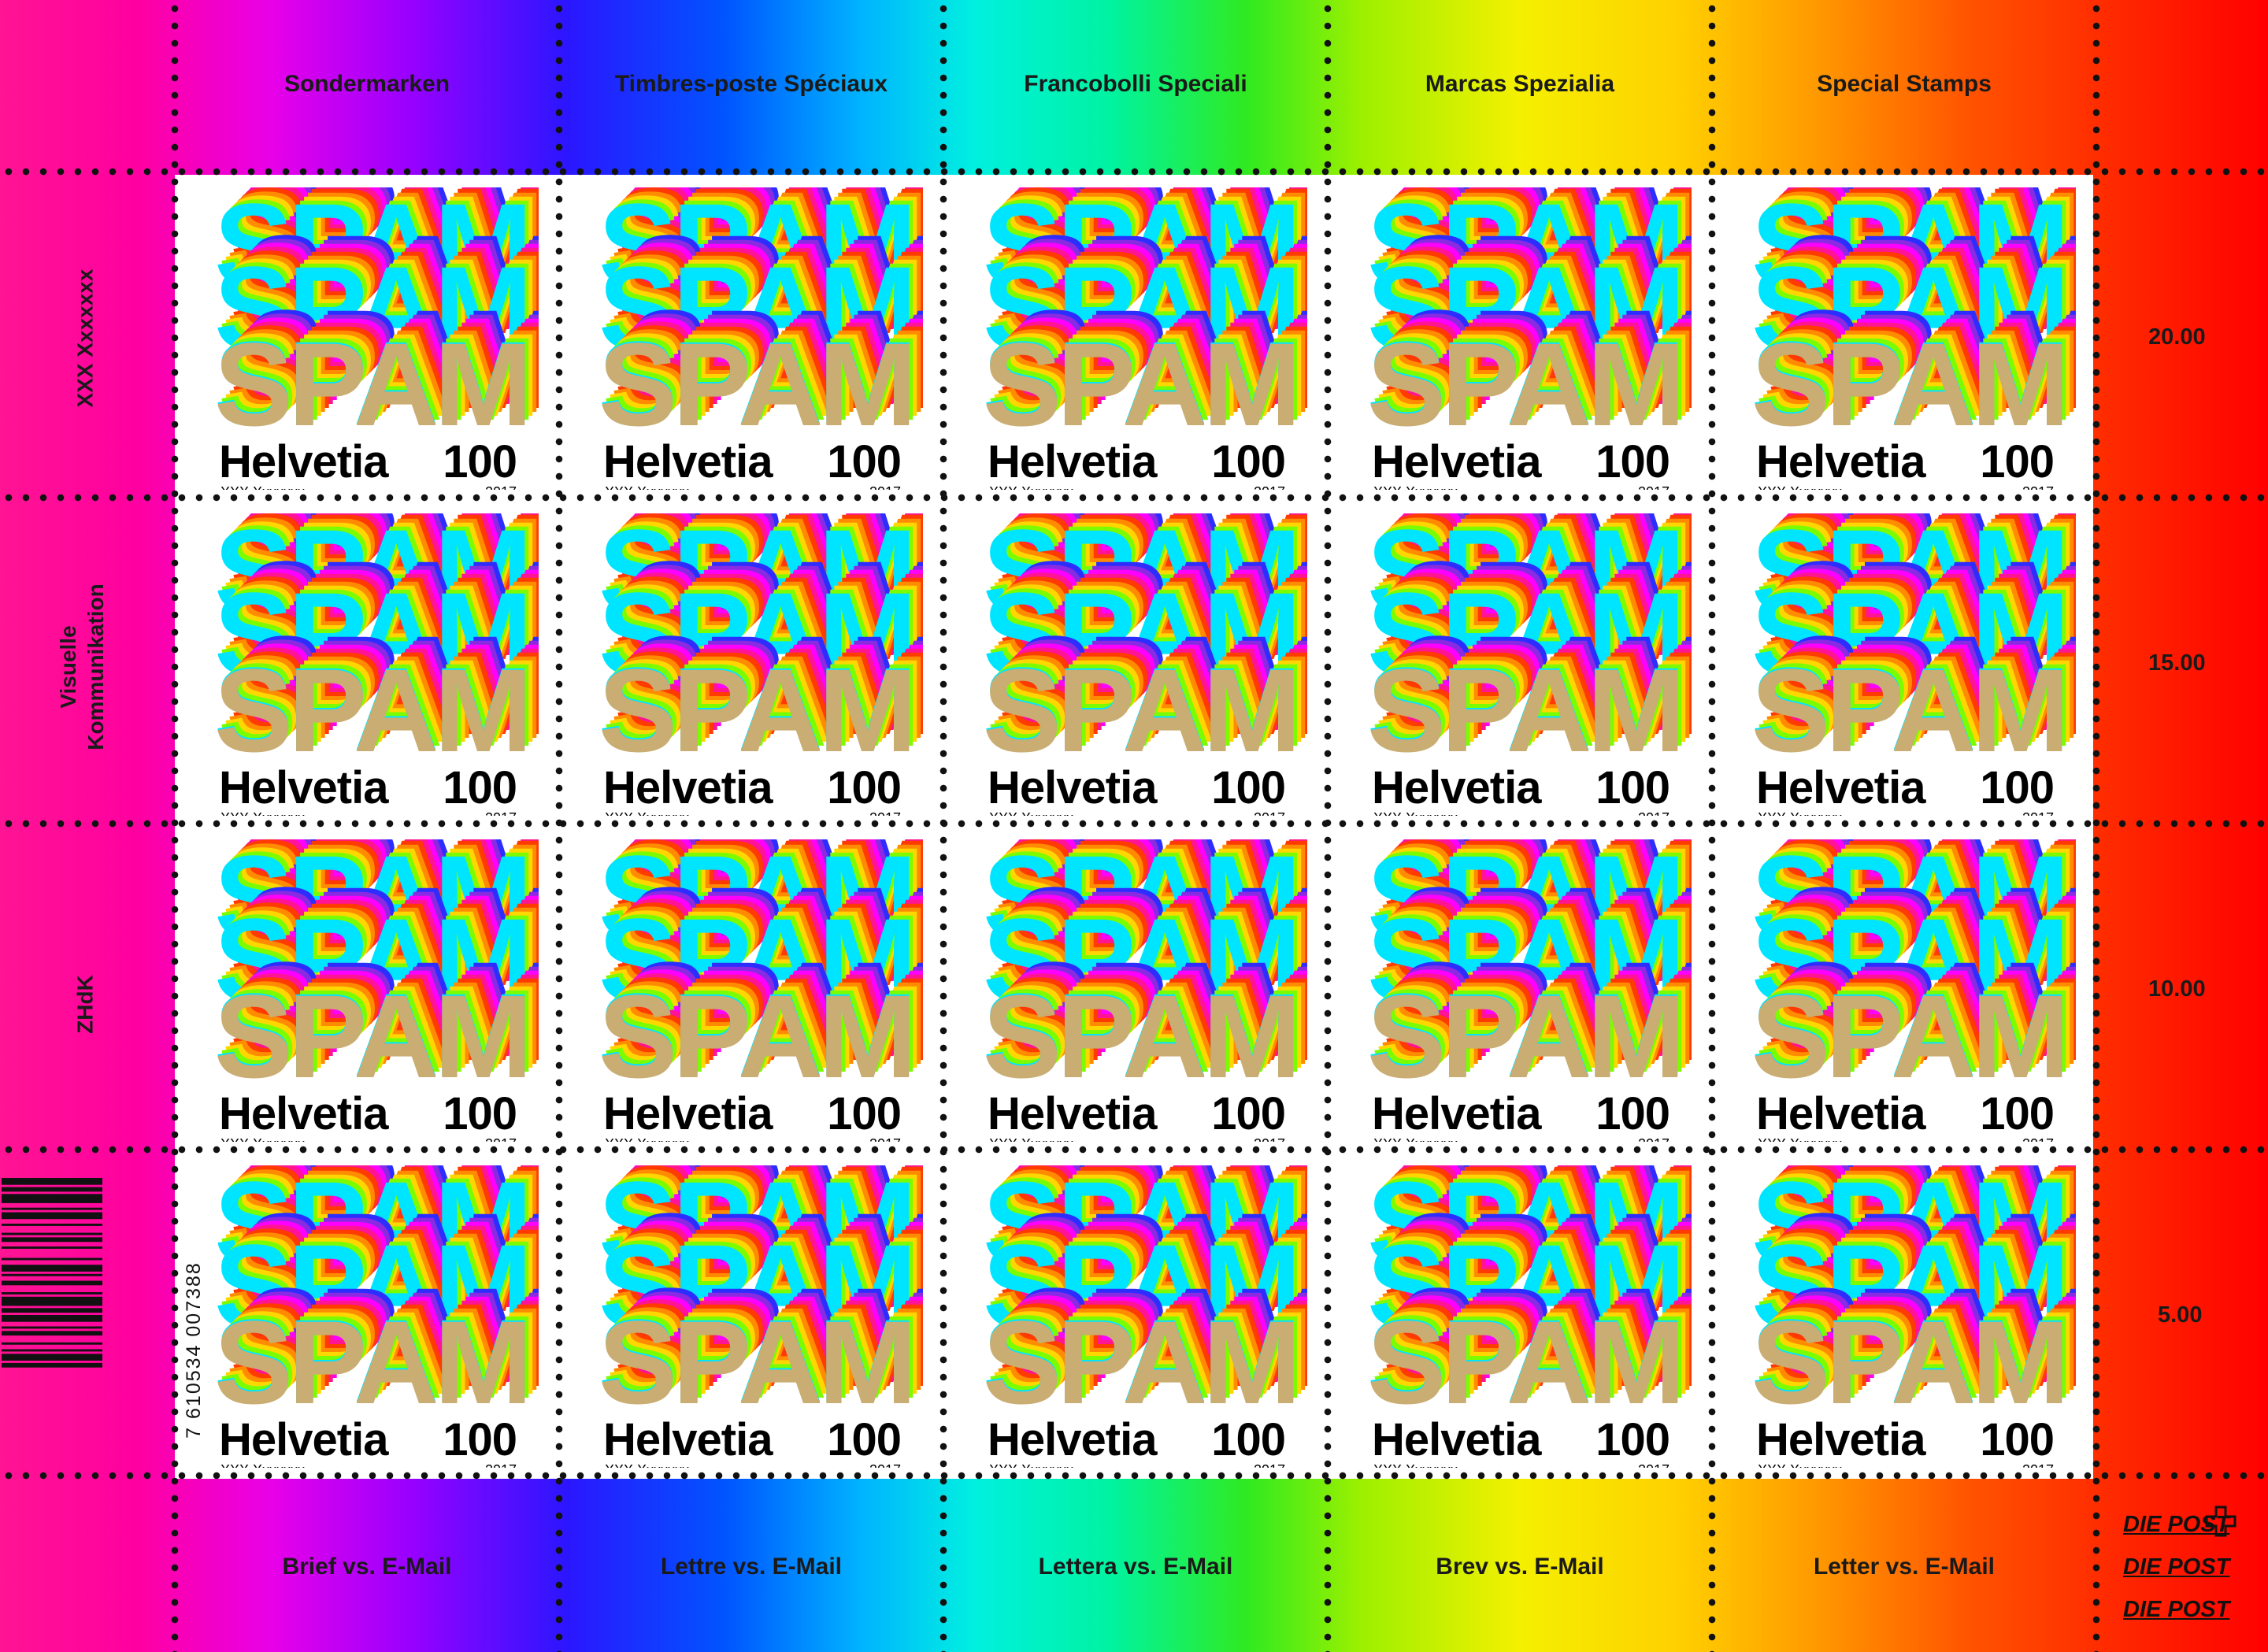 This screenshot has width=2268, height=1652. Describe the element at coordinates (751, 84) in the screenshot. I see `top-label: Timbres-poste Spéciaux` at that location.